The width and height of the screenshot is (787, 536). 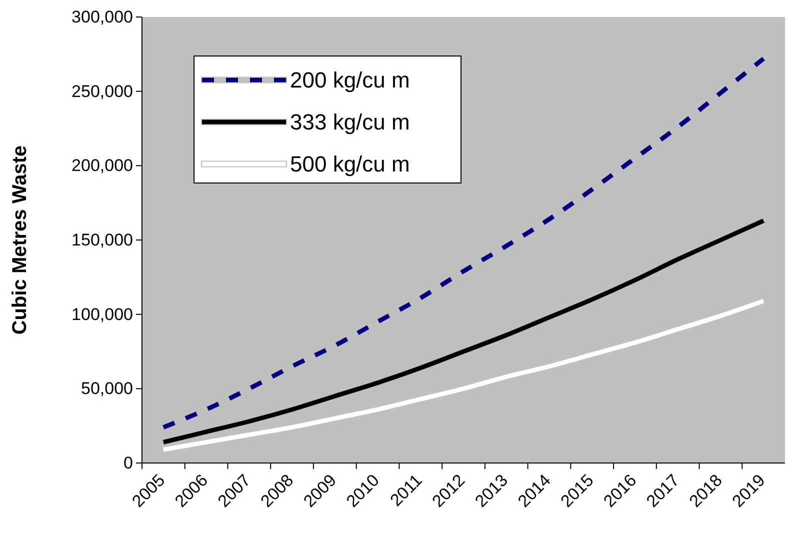 I want to click on y-axis-title: Cubic Metres Waste, so click(x=20, y=240).